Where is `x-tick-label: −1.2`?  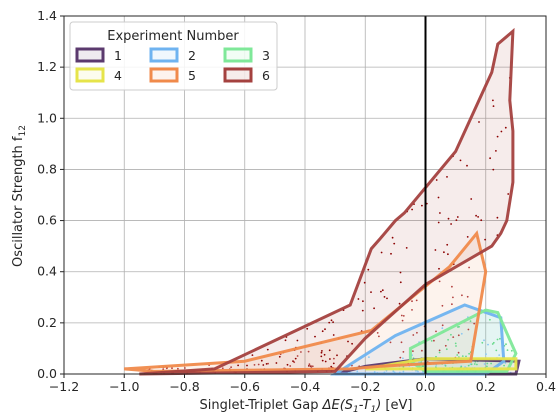
x-tick-label: −1.2 is located at coordinates (64, 386).